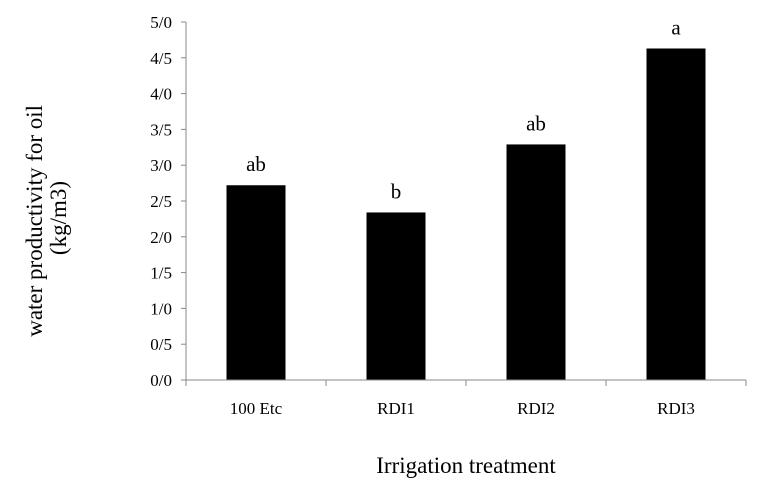  Describe the element at coordinates (161, 94) in the screenshot. I see `y-tick-label: 4/0` at that location.